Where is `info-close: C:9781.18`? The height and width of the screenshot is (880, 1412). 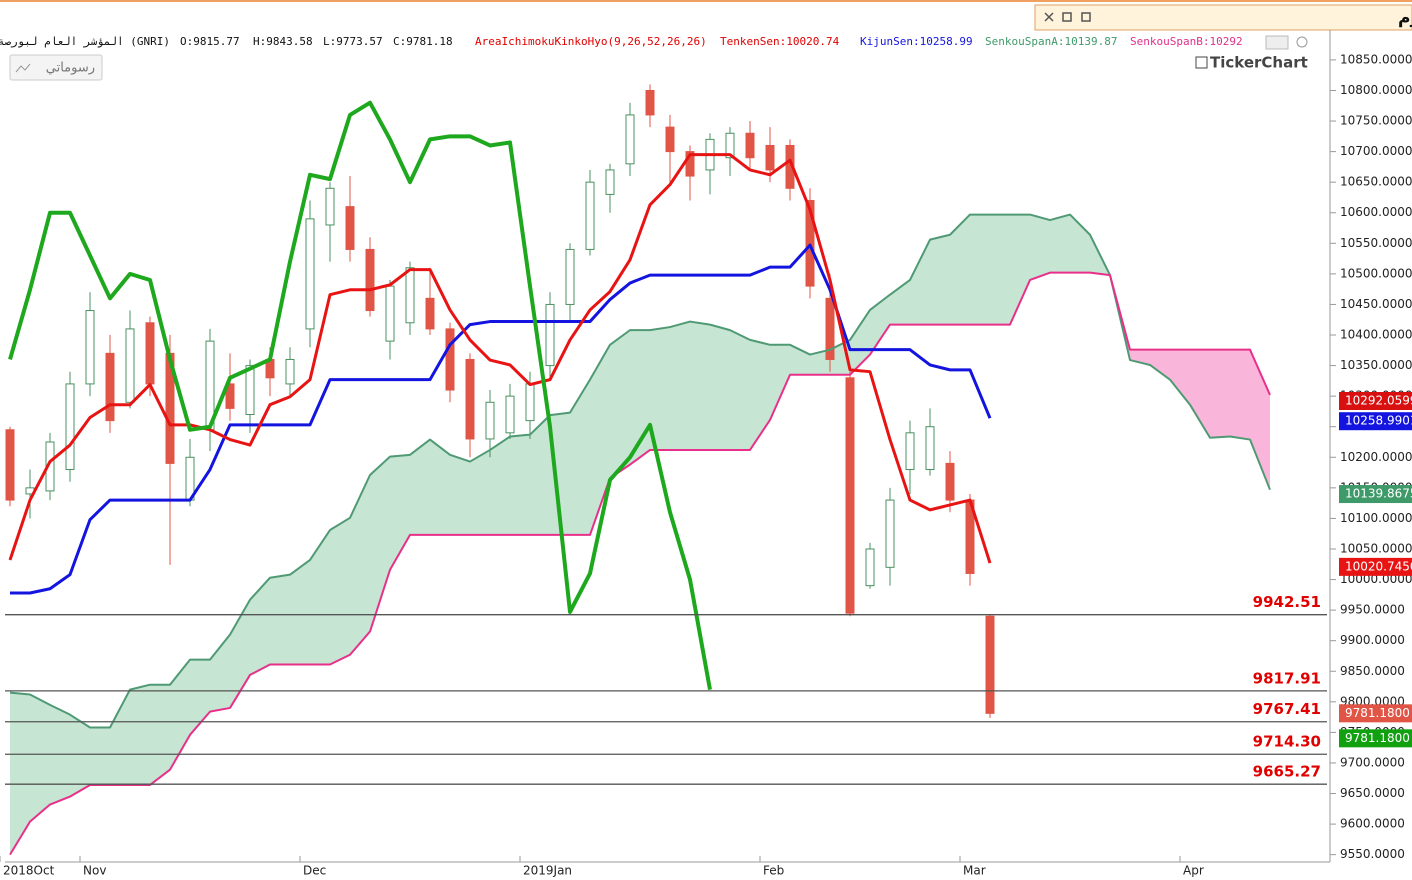
info-close: C:9781.18 is located at coordinates (423, 41).